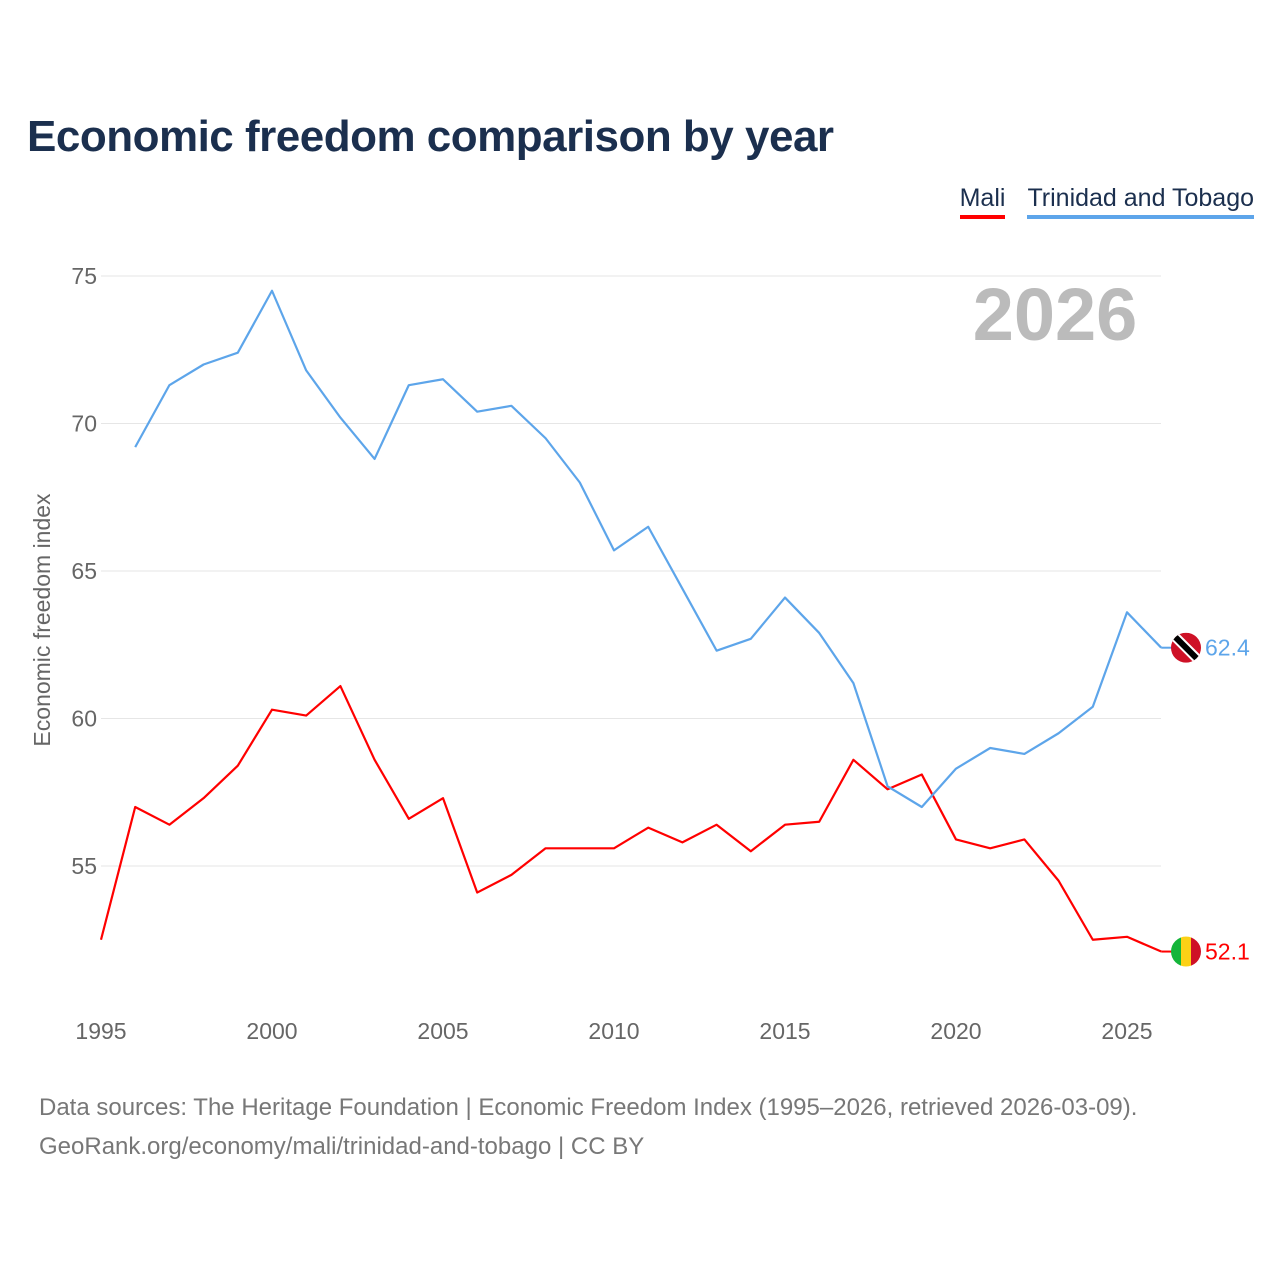 Image resolution: width=1280 pixels, height=1280 pixels. I want to click on chart-title: Economic freedom comparison by year, so click(430, 136).